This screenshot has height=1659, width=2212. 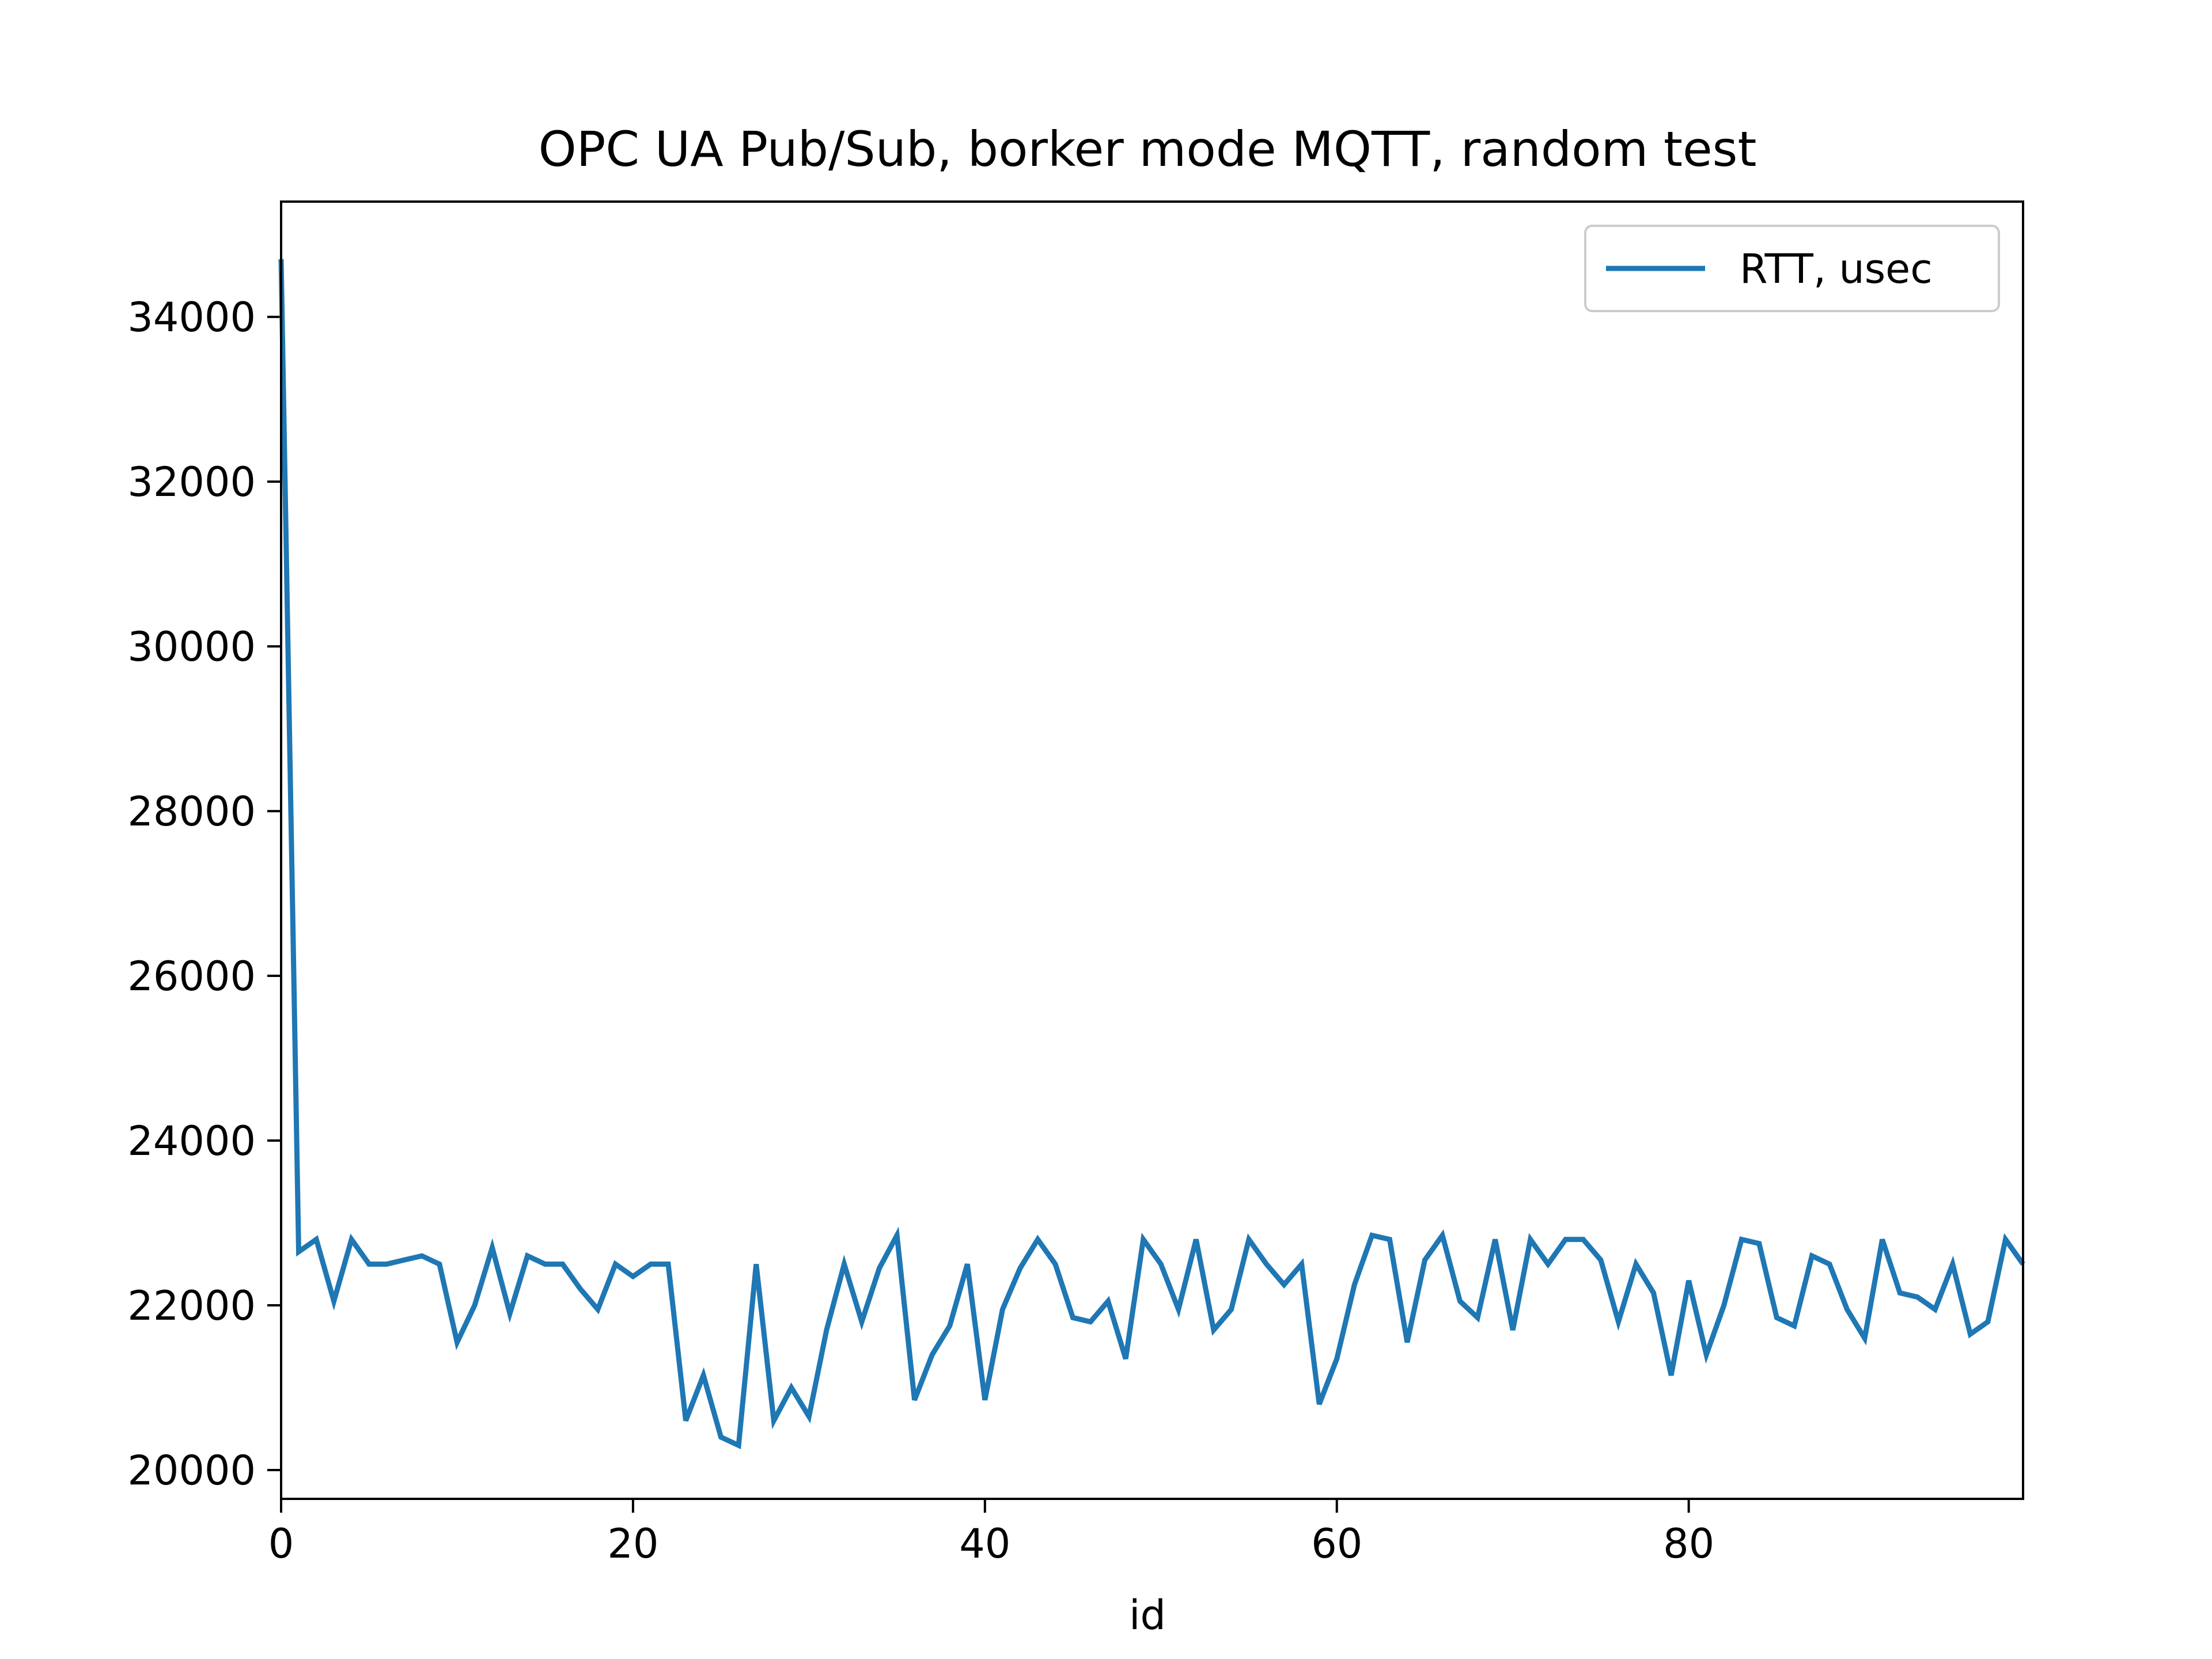 I want to click on y-tick-label: 30000, so click(x=191, y=647).